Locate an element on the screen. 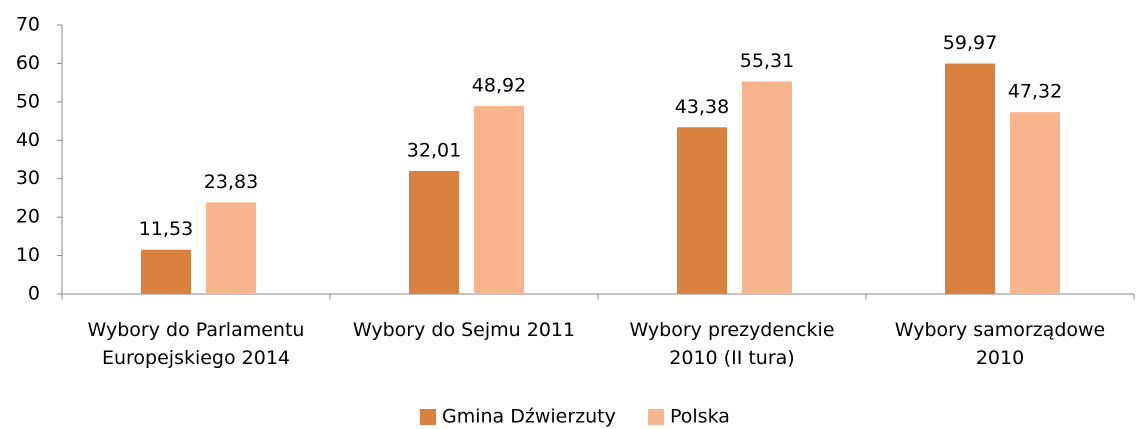  legend-label: Polska is located at coordinates (700, 417).